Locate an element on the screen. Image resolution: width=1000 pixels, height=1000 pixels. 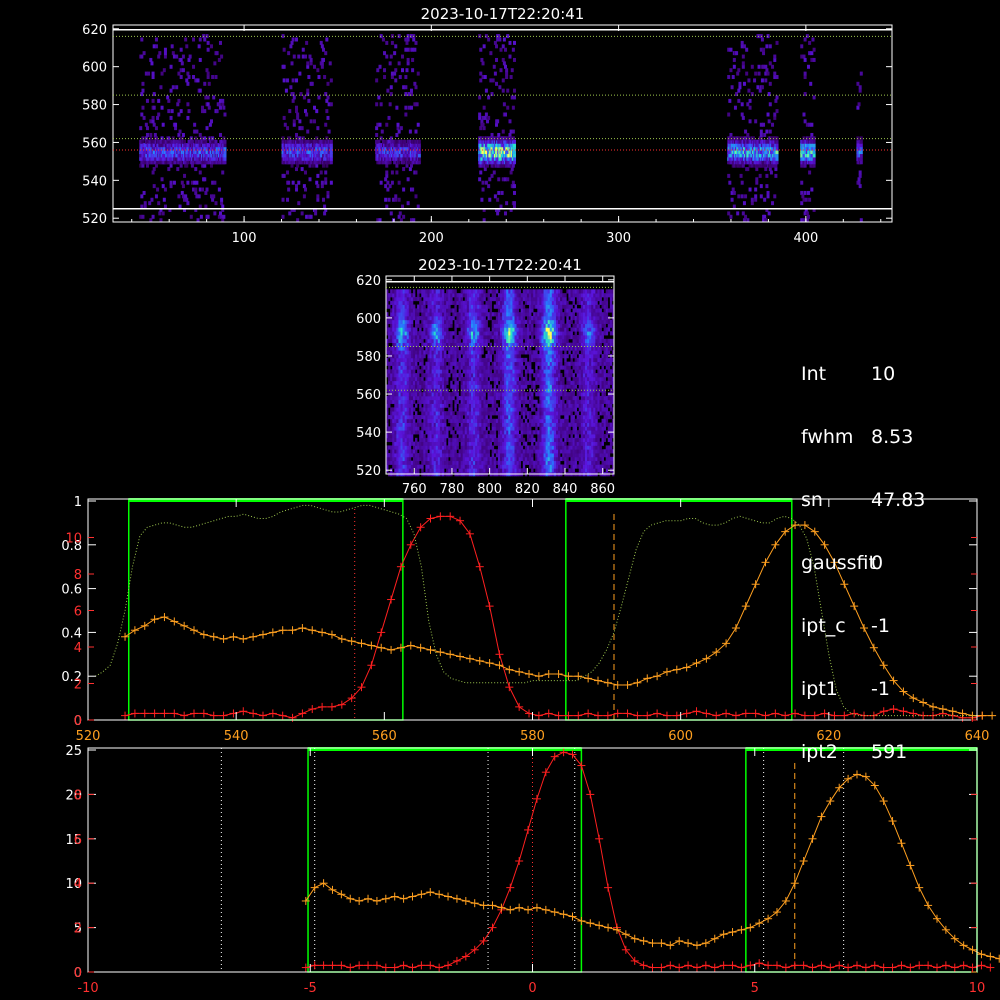
y-tick-label: 620 is located at coordinates (94, 30).